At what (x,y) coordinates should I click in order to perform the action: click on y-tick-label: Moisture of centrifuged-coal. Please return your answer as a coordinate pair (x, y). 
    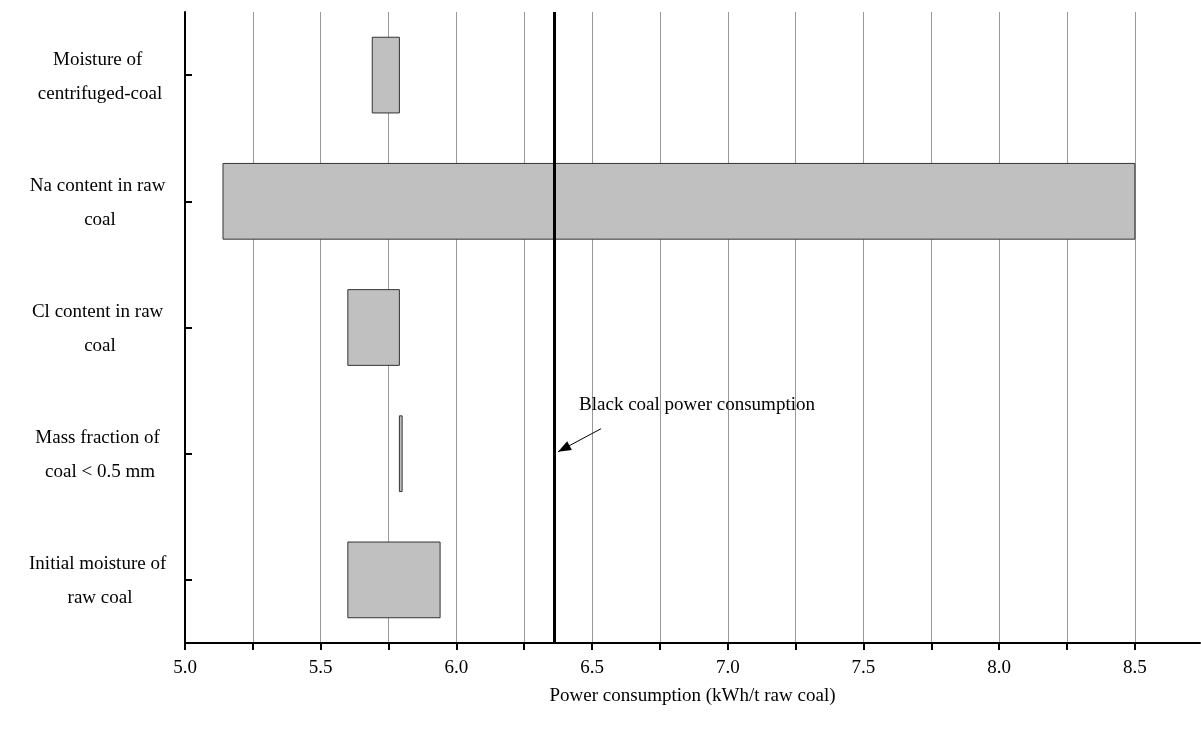
    Looking at the image, I should click on (100, 75).